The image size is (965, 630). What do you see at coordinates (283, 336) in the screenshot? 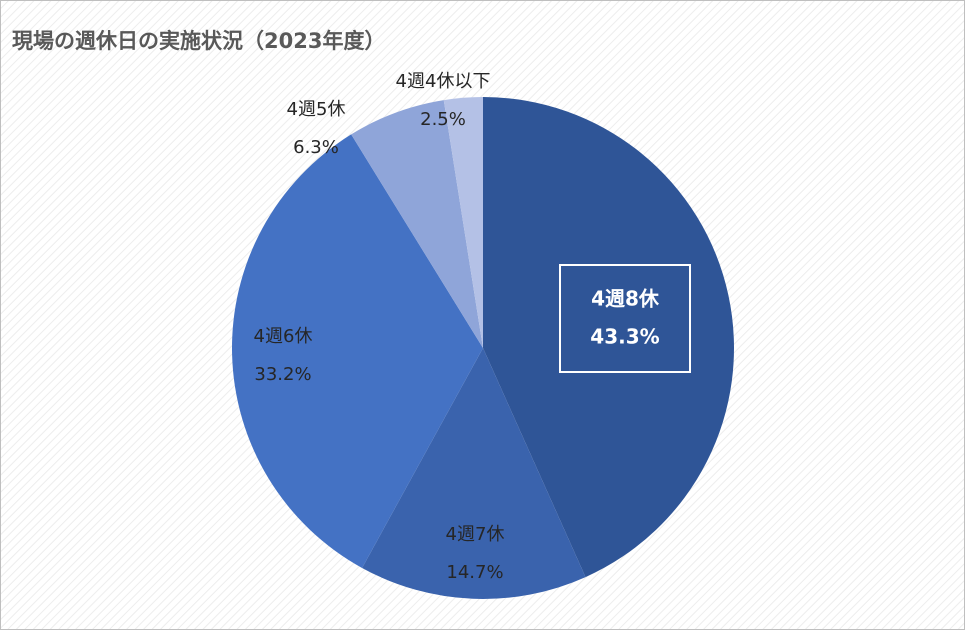
I see `category-label: 4週6休` at bounding box center [283, 336].